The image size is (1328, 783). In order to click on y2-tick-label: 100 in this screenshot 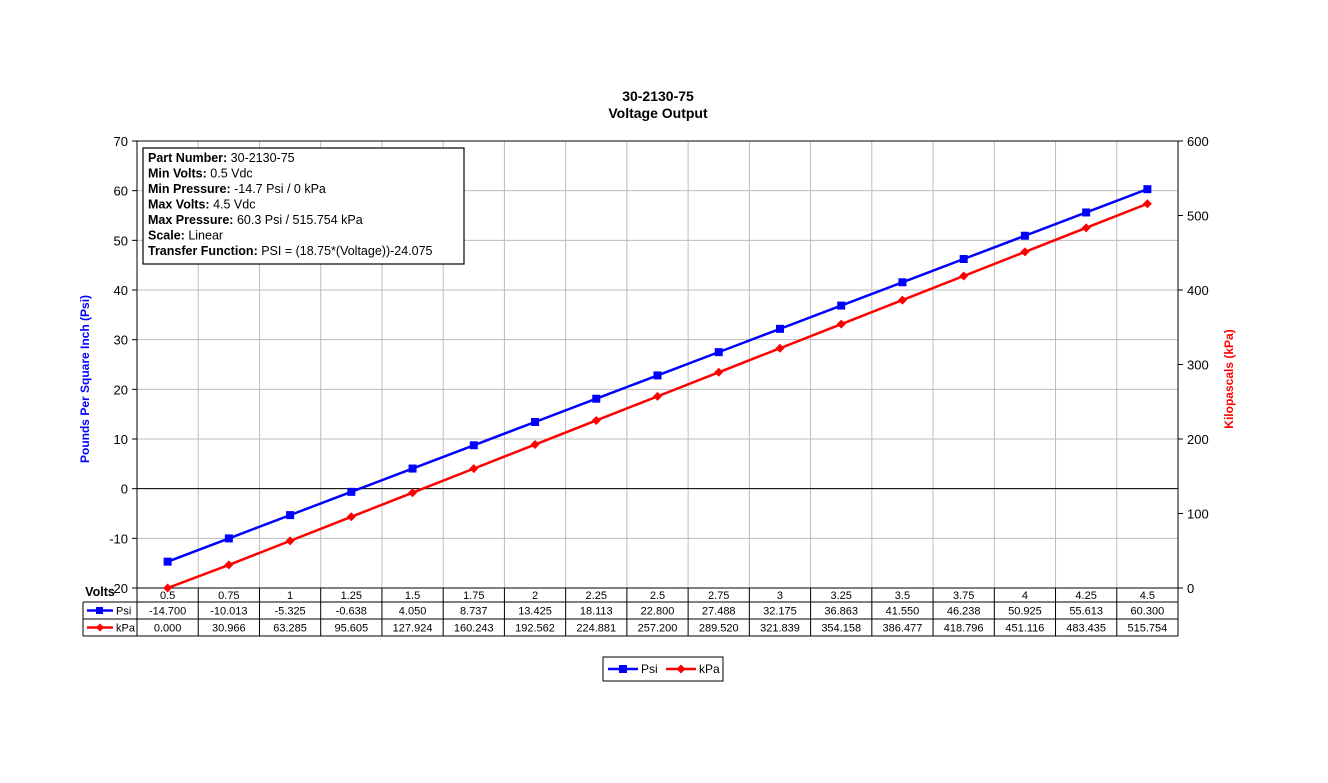, I will do `click(1198, 514)`.